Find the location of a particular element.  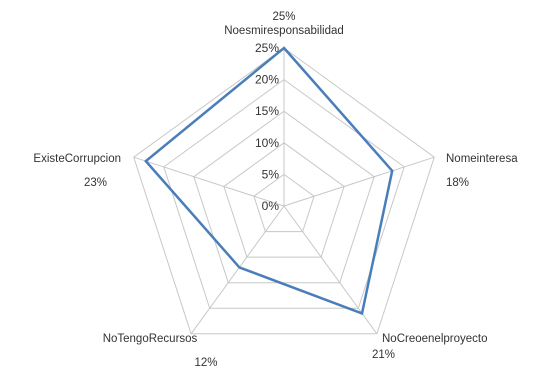

category-label-3: NoTengoRecursos is located at coordinates (150, 339).